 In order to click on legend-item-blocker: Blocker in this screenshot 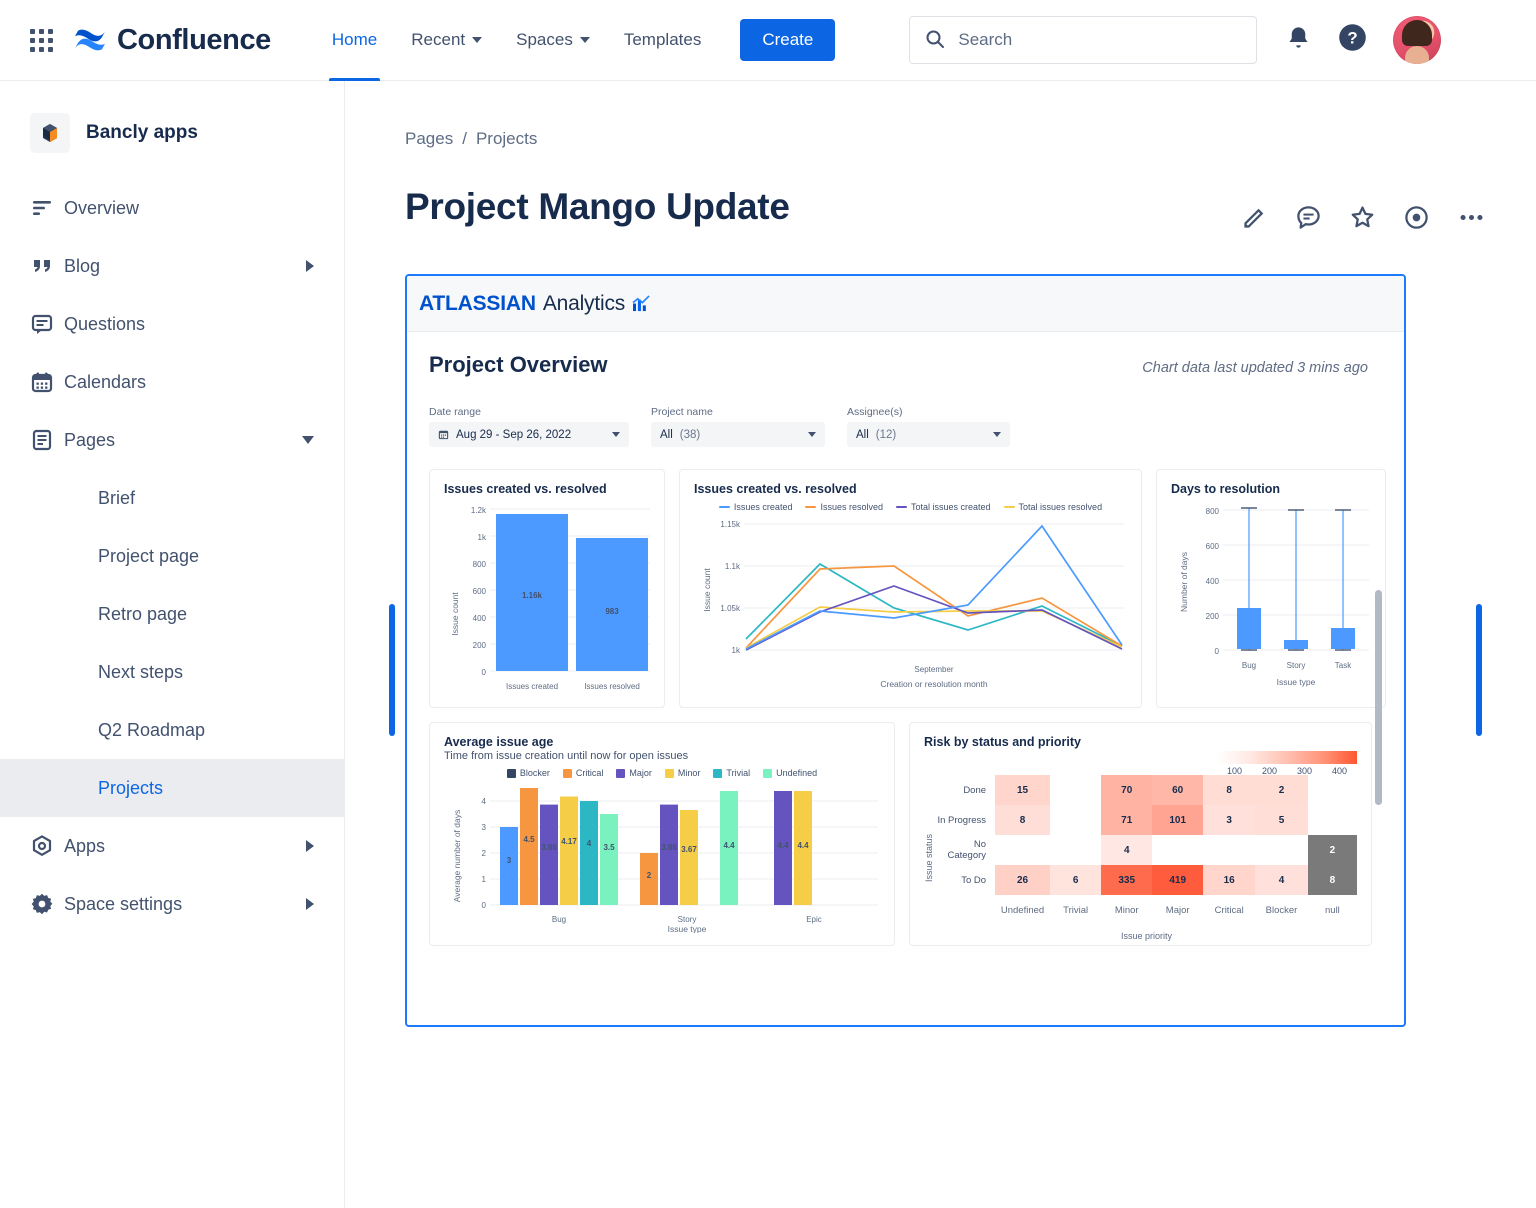, I will do `click(528, 773)`.